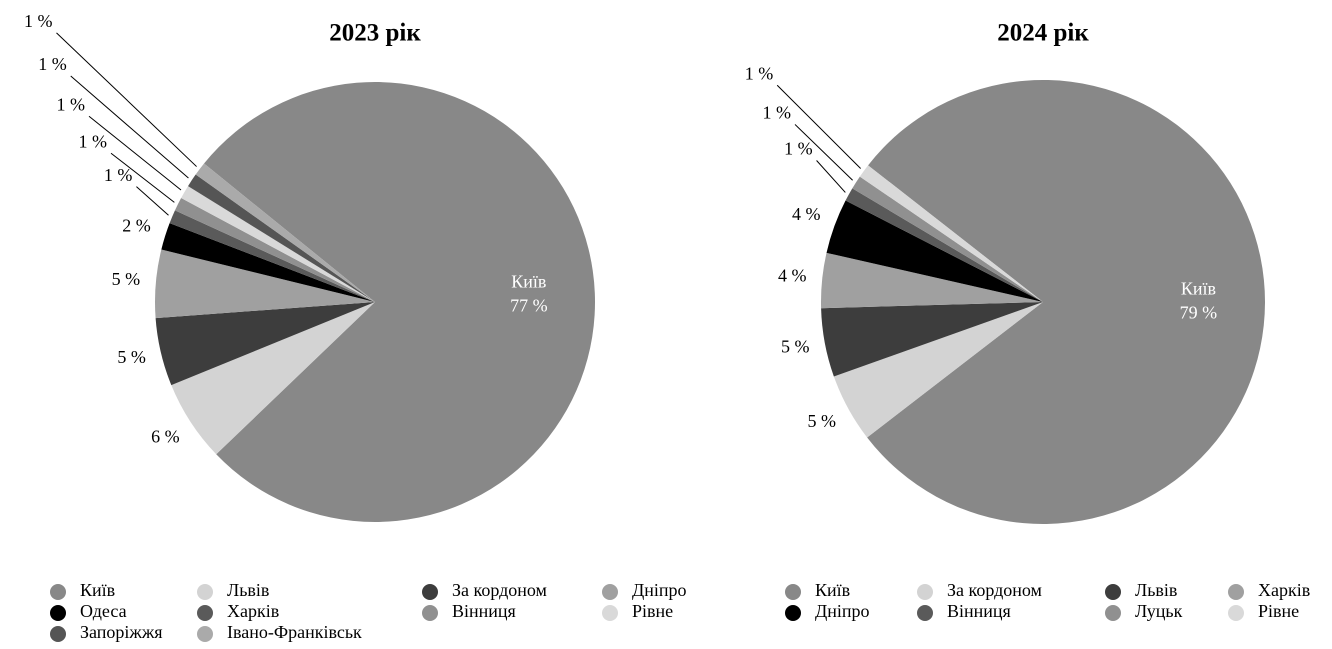 The height and width of the screenshot is (649, 1332). Describe the element at coordinates (165, 436) in the screenshot. I see `slice-value-label: 6 %` at that location.